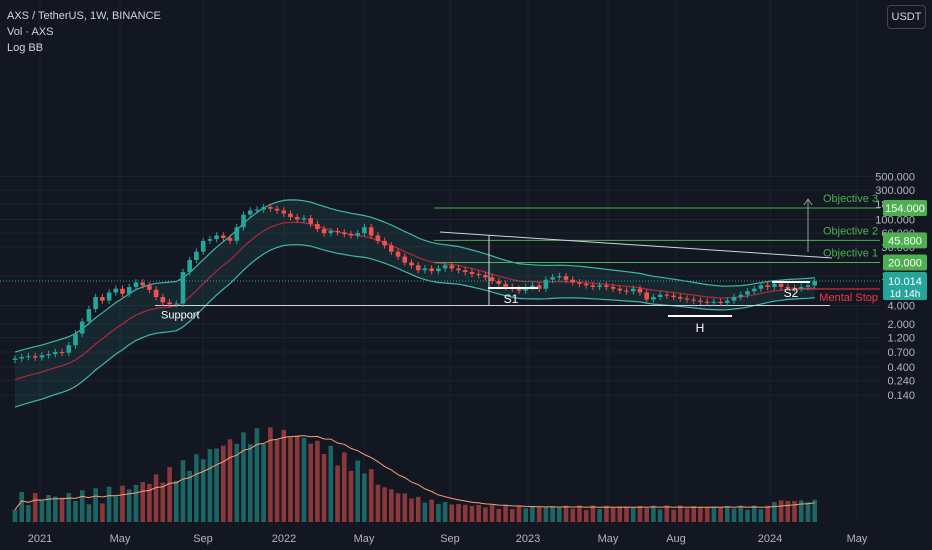 This screenshot has height=550, width=932. Describe the element at coordinates (770, 539) in the screenshot. I see `x-tick-9: 2024` at that location.